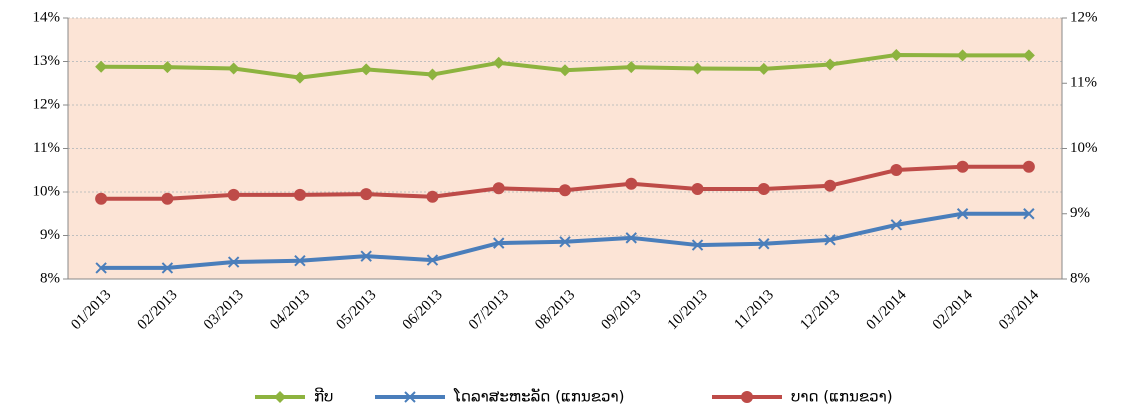 This screenshot has width=1132, height=418. What do you see at coordinates (423, 310) in the screenshot?
I see `x-tick-label: 06/2013` at bounding box center [423, 310].